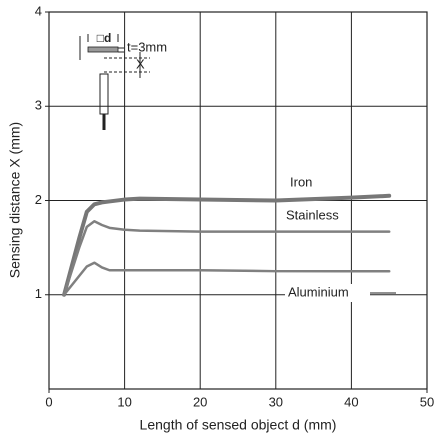 The width and height of the screenshot is (435, 440). Describe the element at coordinates (123, 80) in the screenshot. I see `inset-diagram: □d t=3mm X` at that location.